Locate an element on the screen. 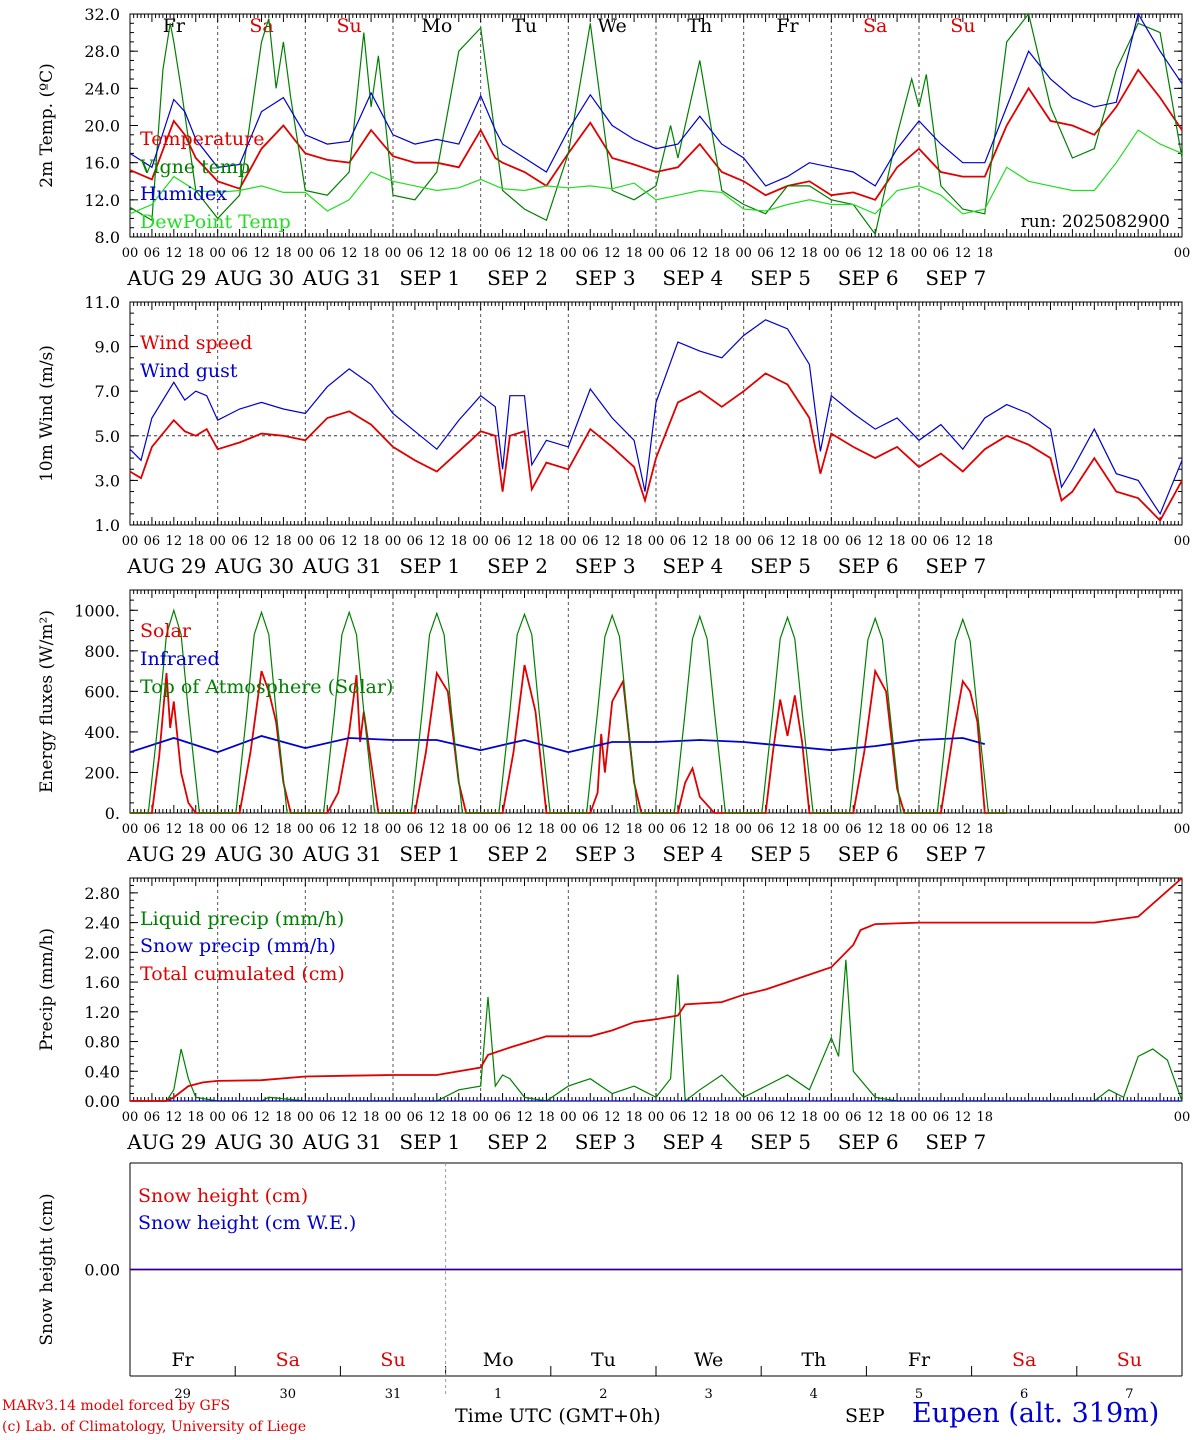  legend-precip-1: Snow precip (mm/h) is located at coordinates (238, 946).